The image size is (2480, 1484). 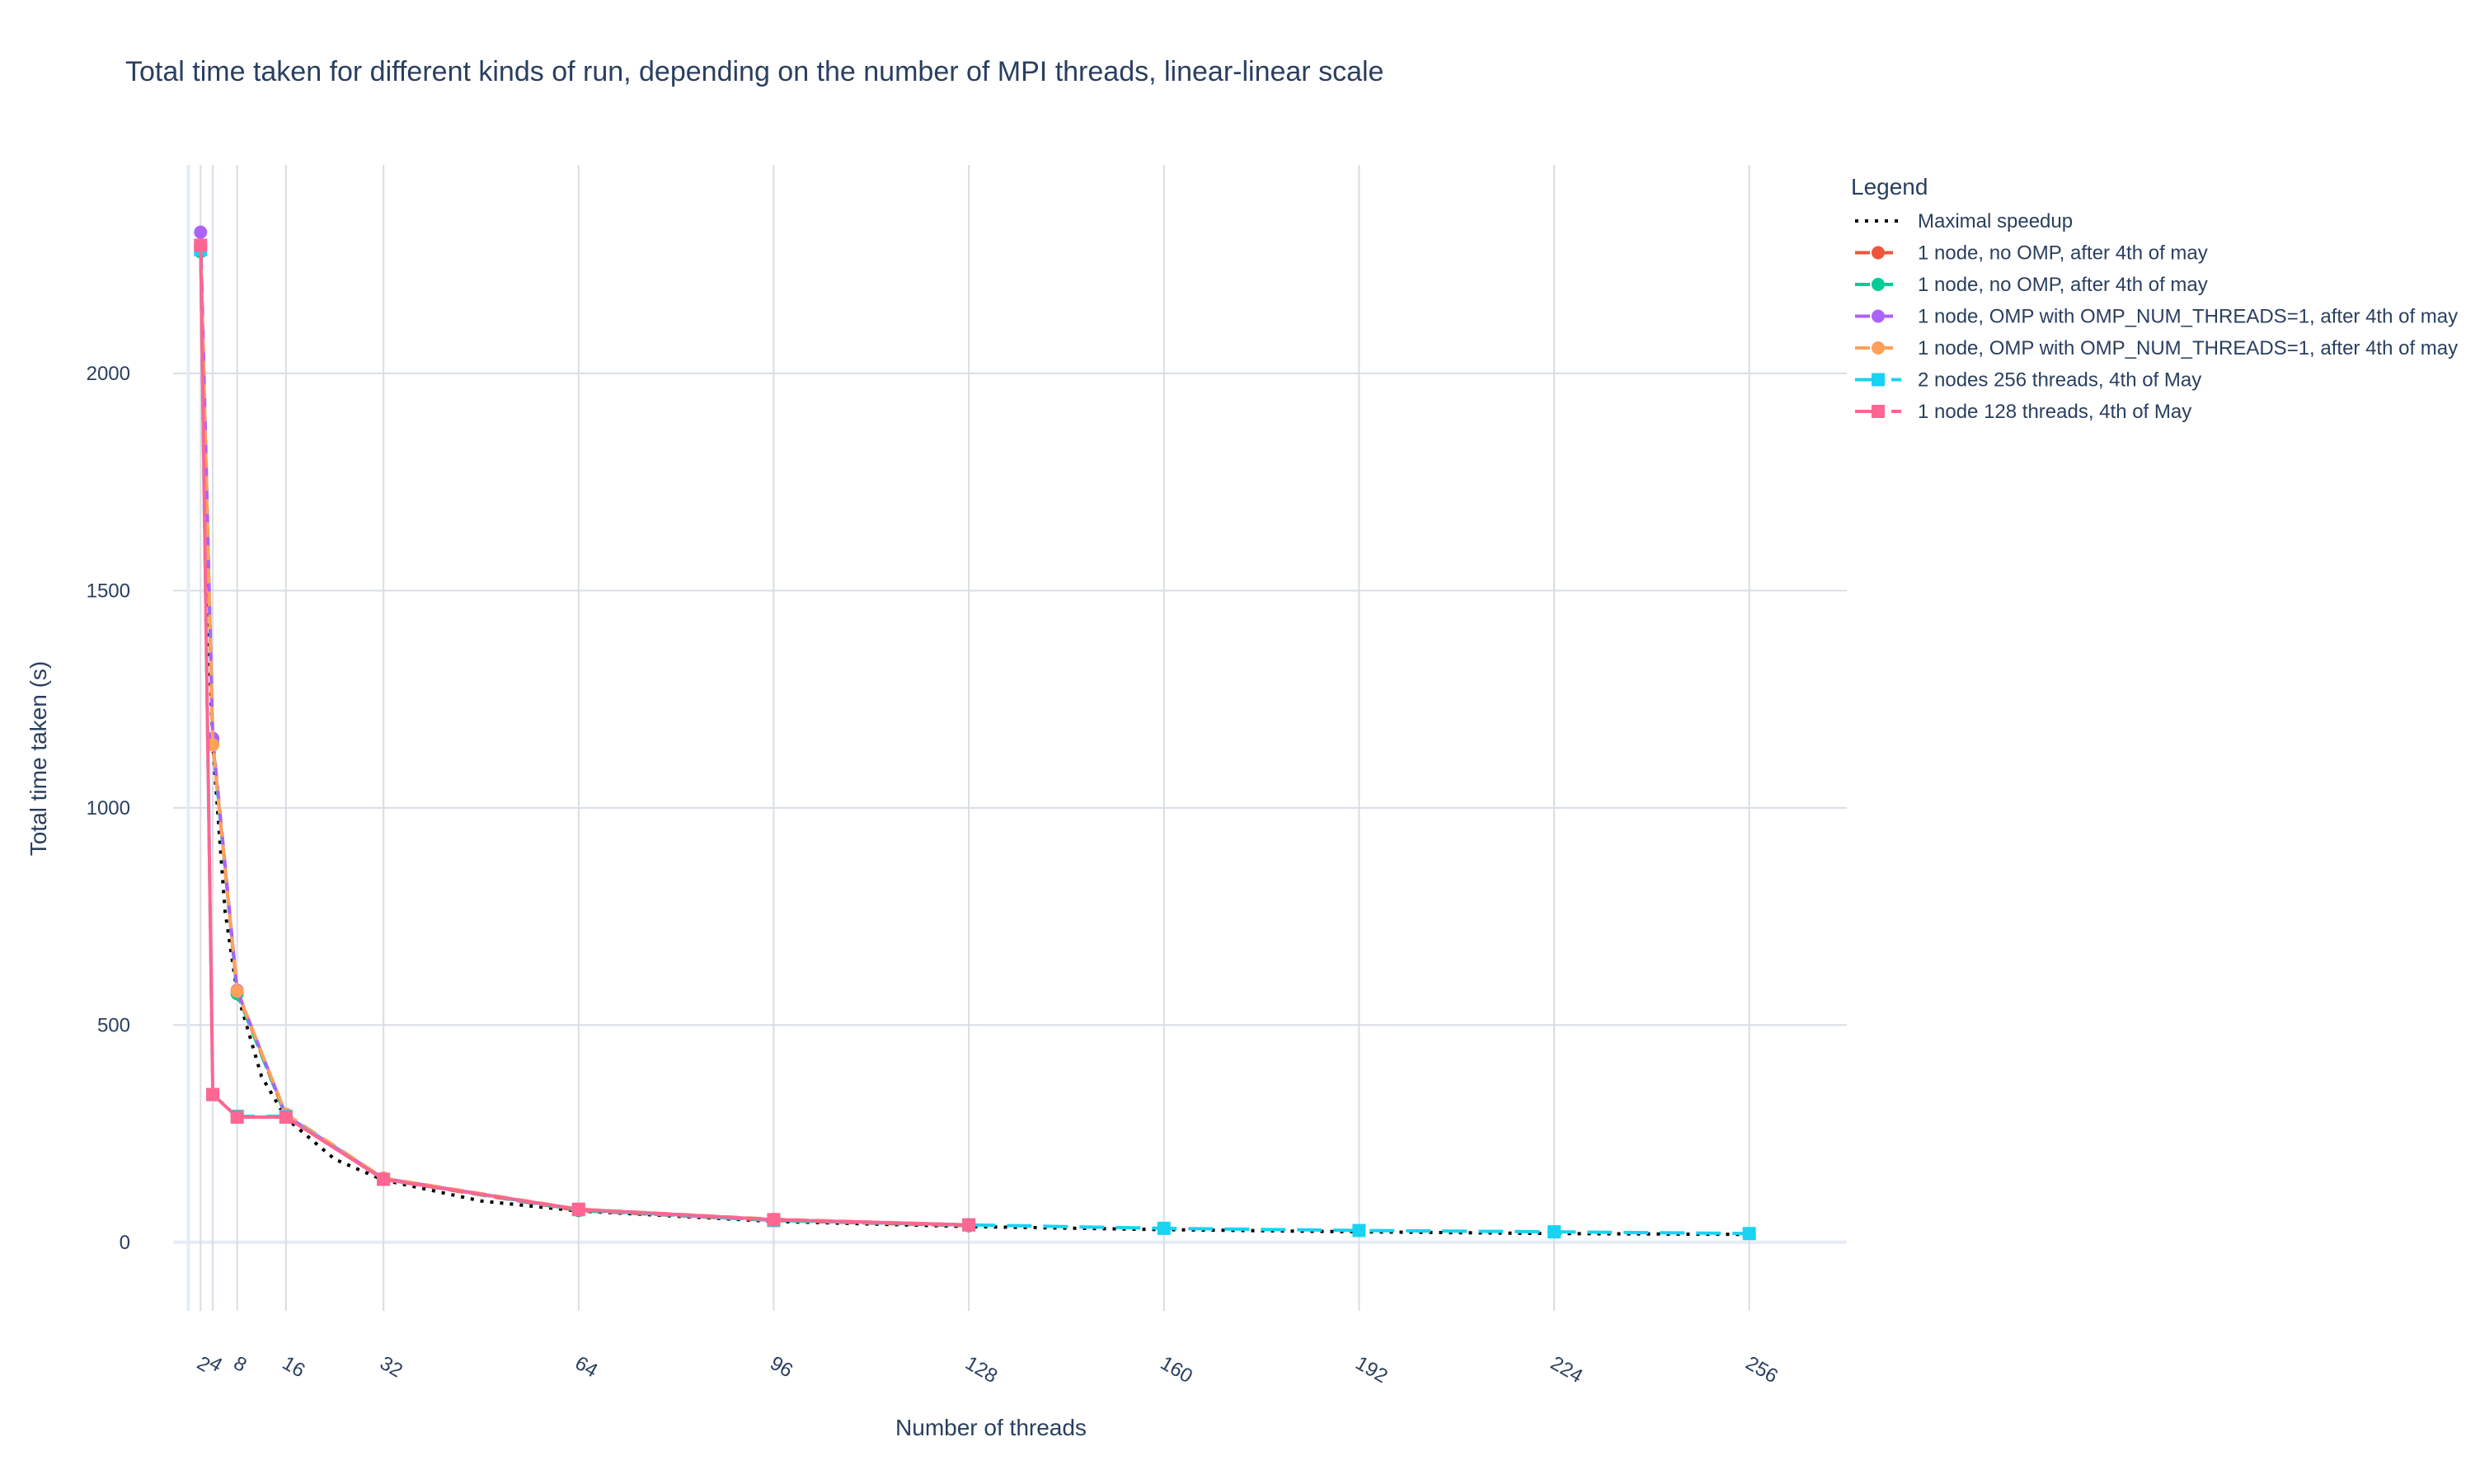 I want to click on x-axis-title: Number of threads, so click(x=991, y=1427).